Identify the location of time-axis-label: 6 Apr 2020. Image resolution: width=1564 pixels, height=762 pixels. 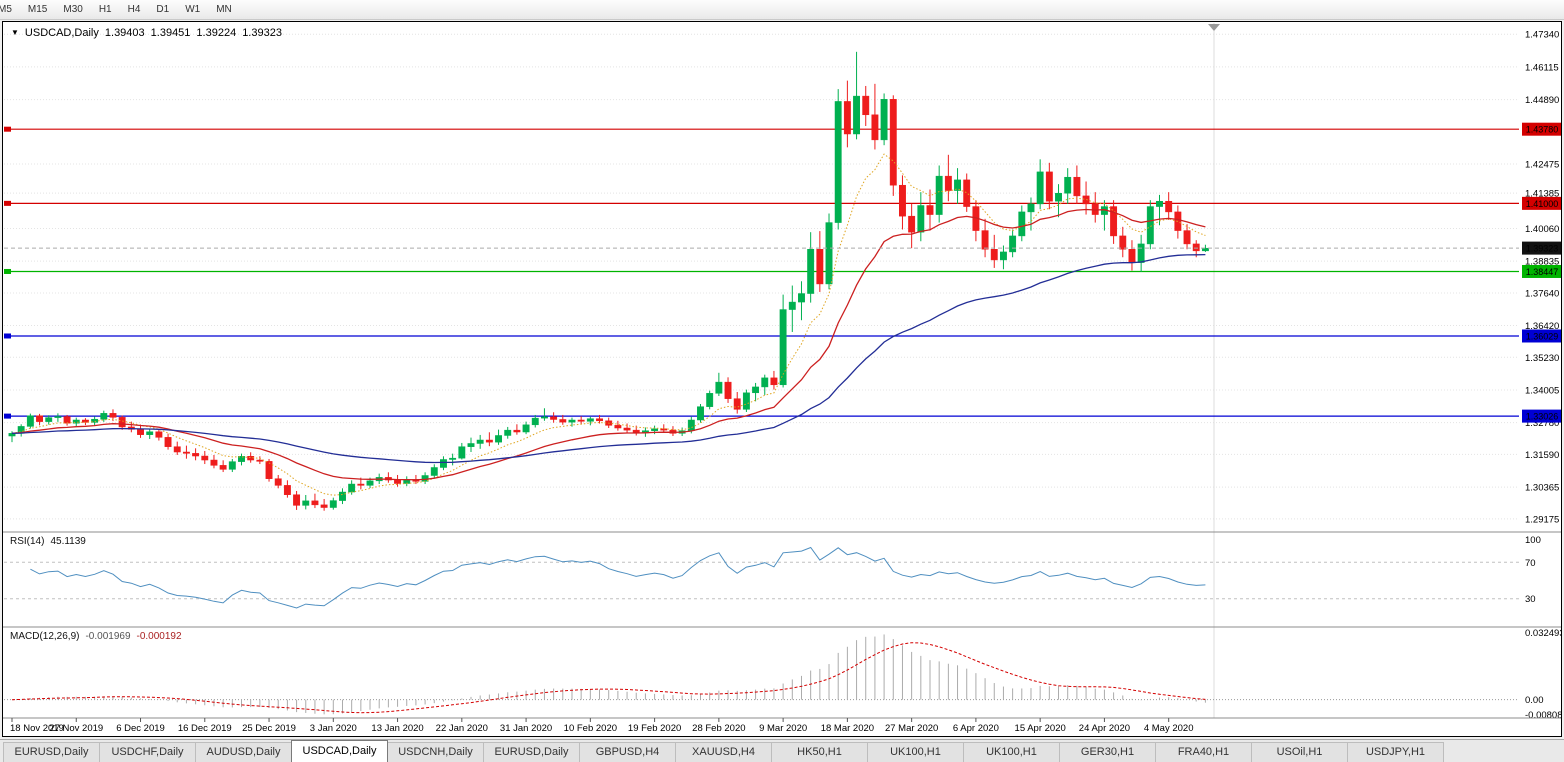
(976, 728).